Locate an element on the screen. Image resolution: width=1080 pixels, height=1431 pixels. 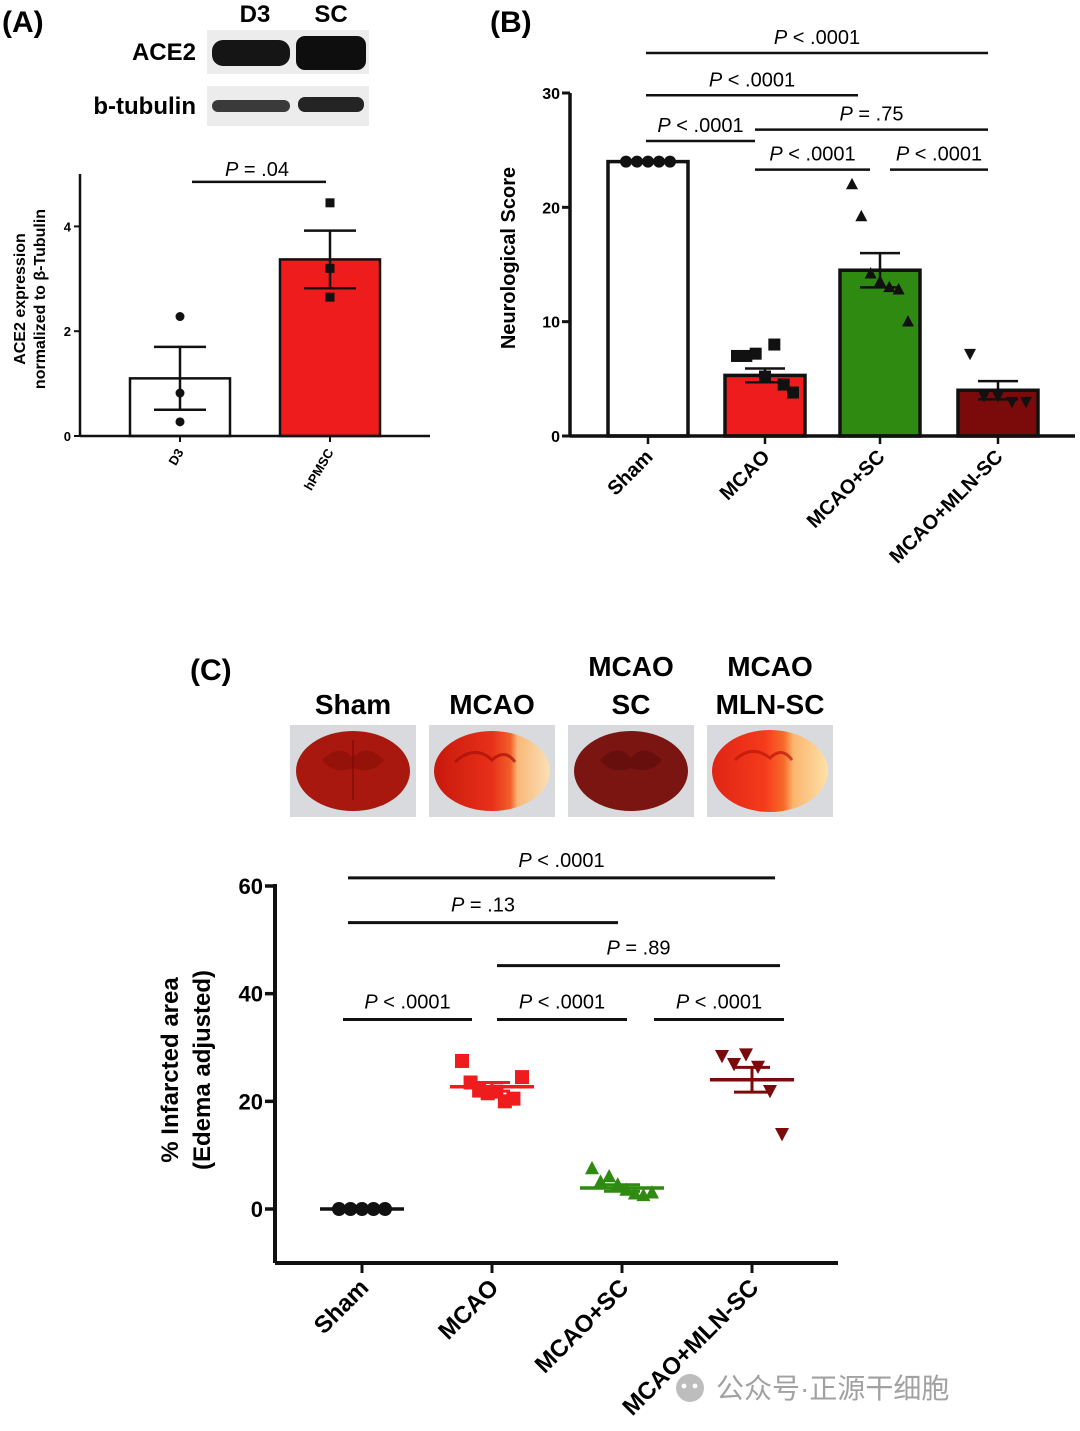
blot-row-label-ace2: ACE2 is located at coordinates (164, 52).